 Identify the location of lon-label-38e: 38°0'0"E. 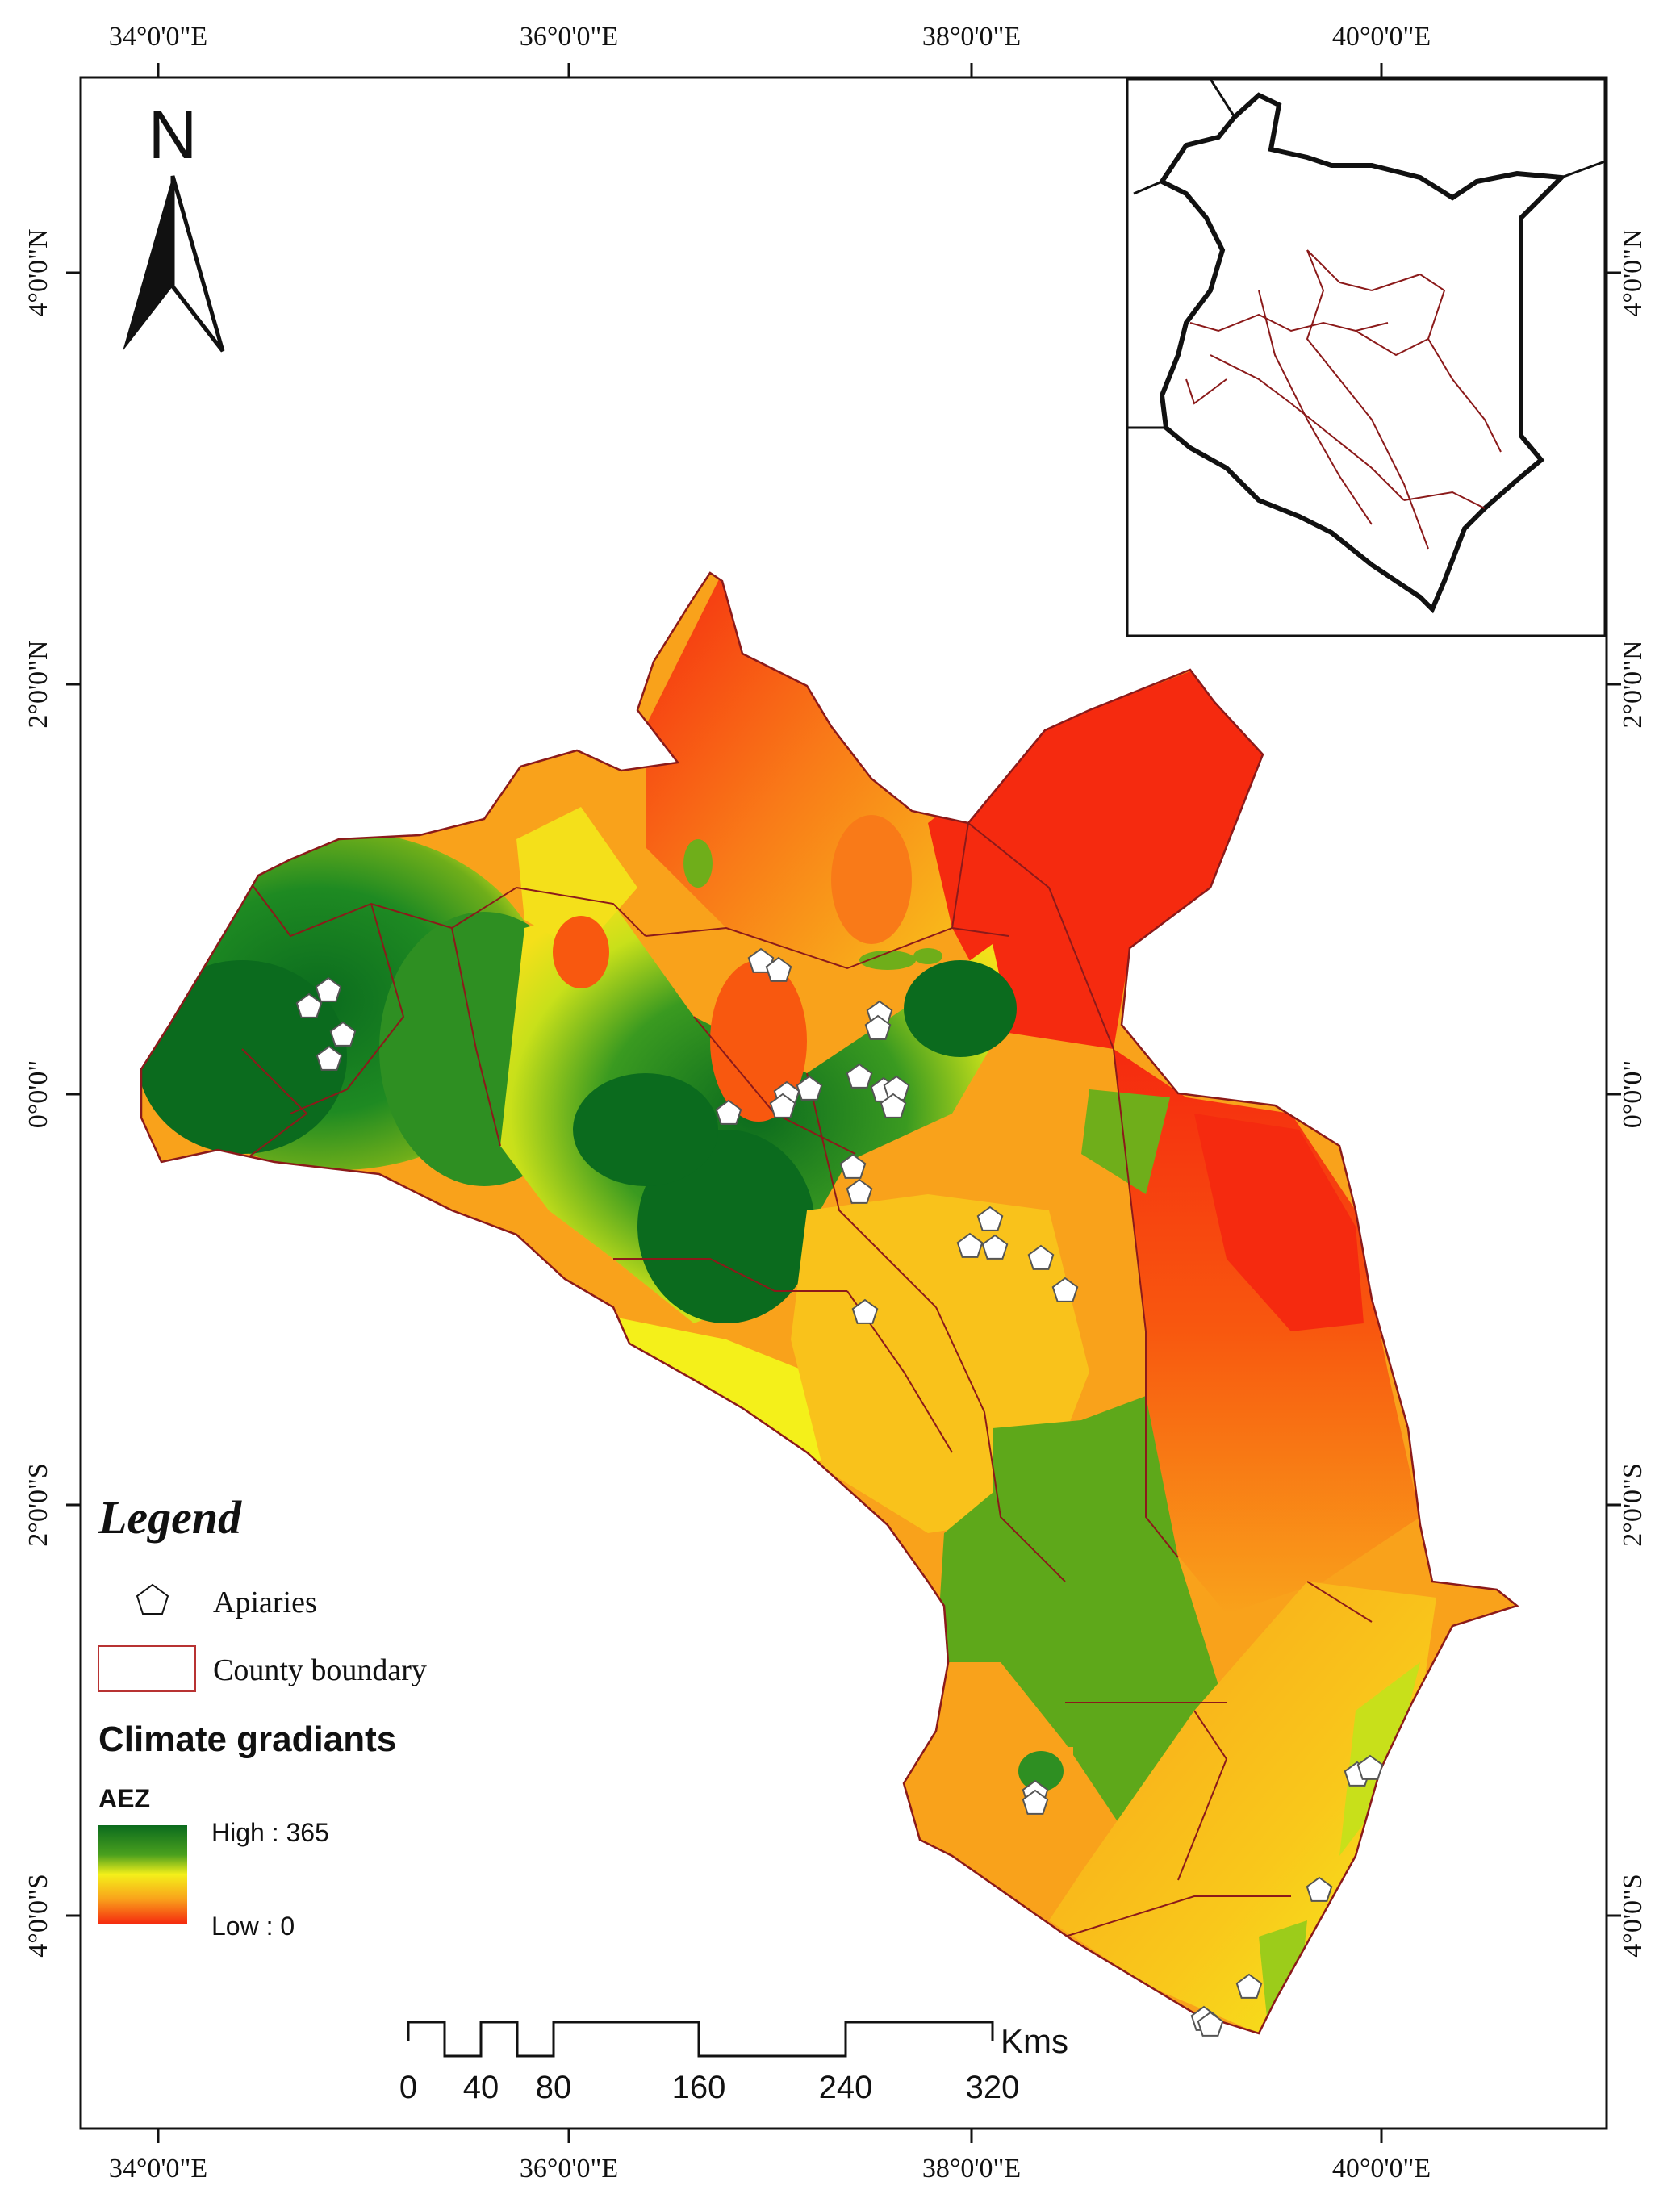
(972, 37).